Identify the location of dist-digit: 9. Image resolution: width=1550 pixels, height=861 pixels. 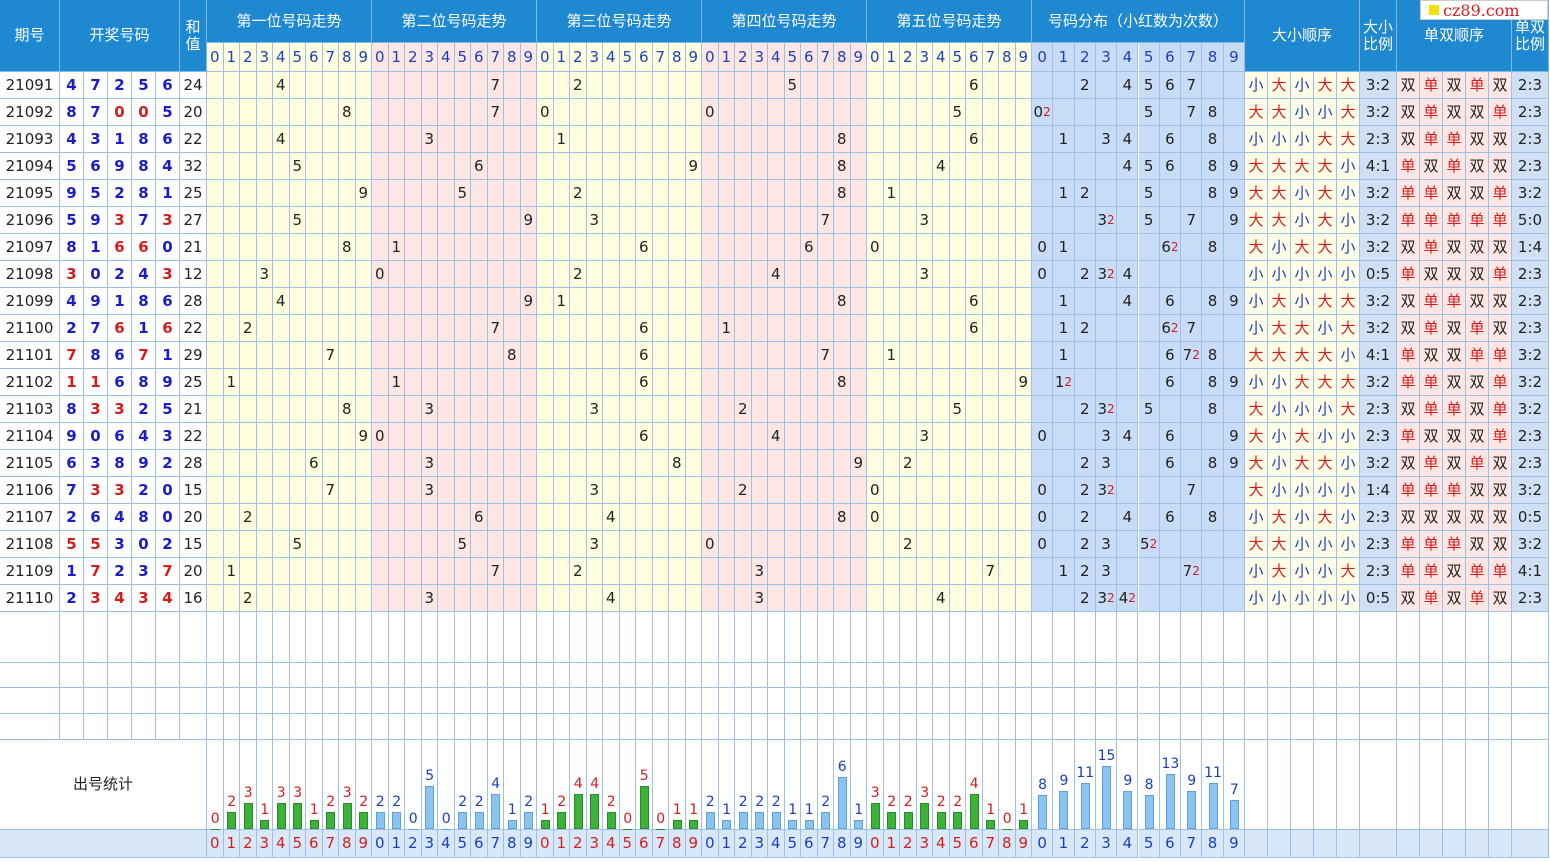
(1234, 435).